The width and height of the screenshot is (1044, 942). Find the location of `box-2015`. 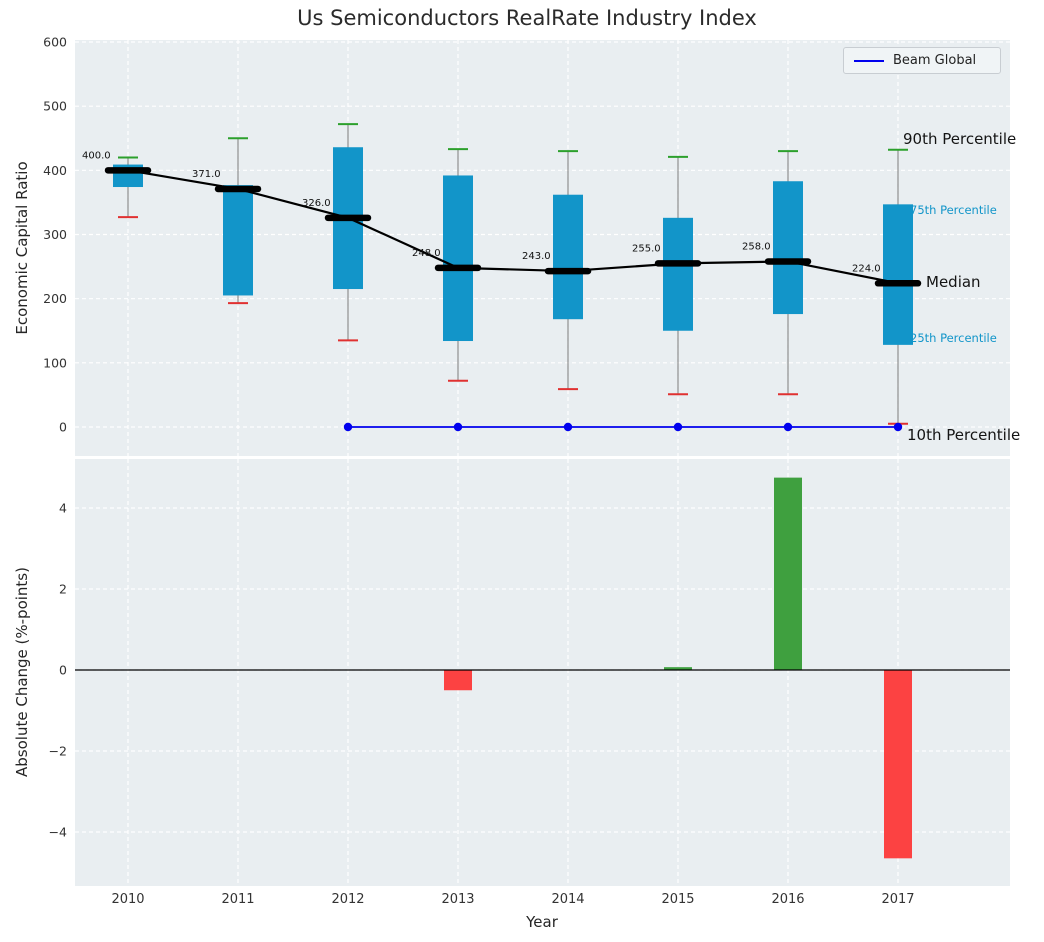

box-2015 is located at coordinates (678, 274).